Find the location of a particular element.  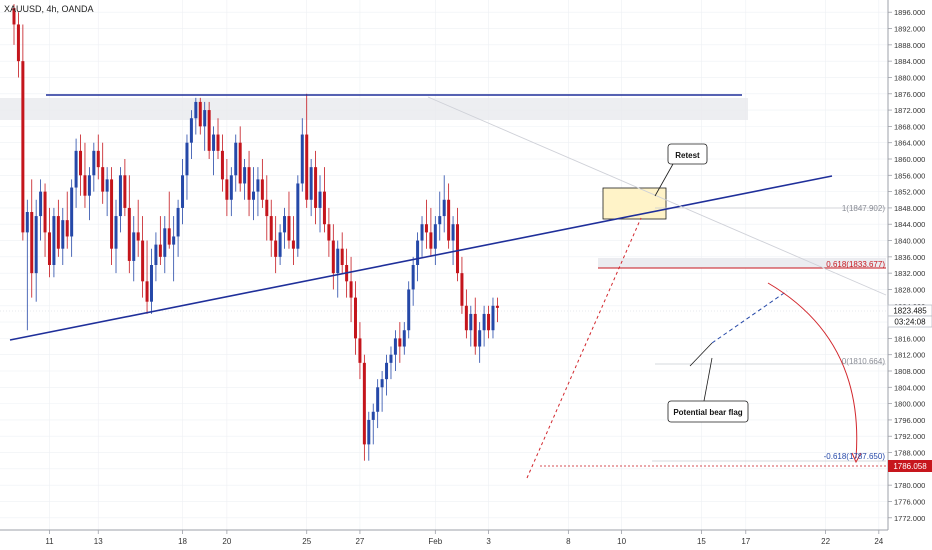

price-tick-label: 1852.000 is located at coordinates (909, 192).